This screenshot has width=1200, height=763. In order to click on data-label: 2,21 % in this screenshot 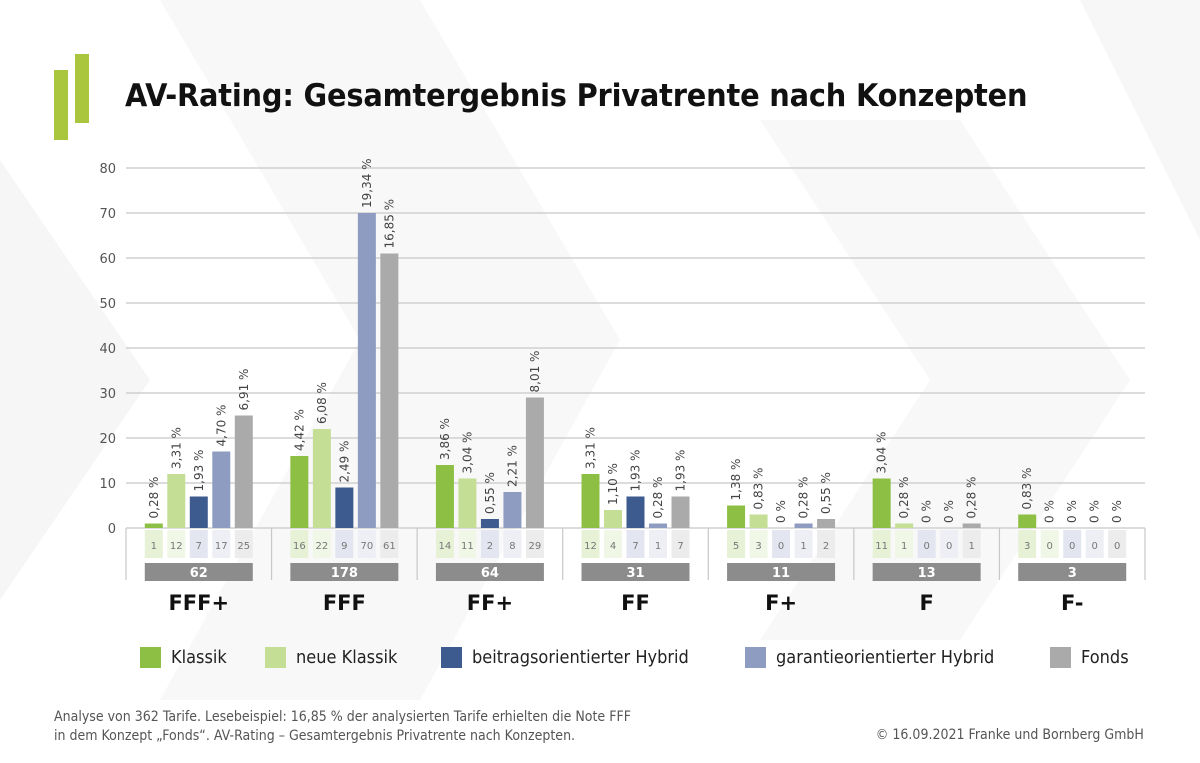, I will do `click(512, 466)`.